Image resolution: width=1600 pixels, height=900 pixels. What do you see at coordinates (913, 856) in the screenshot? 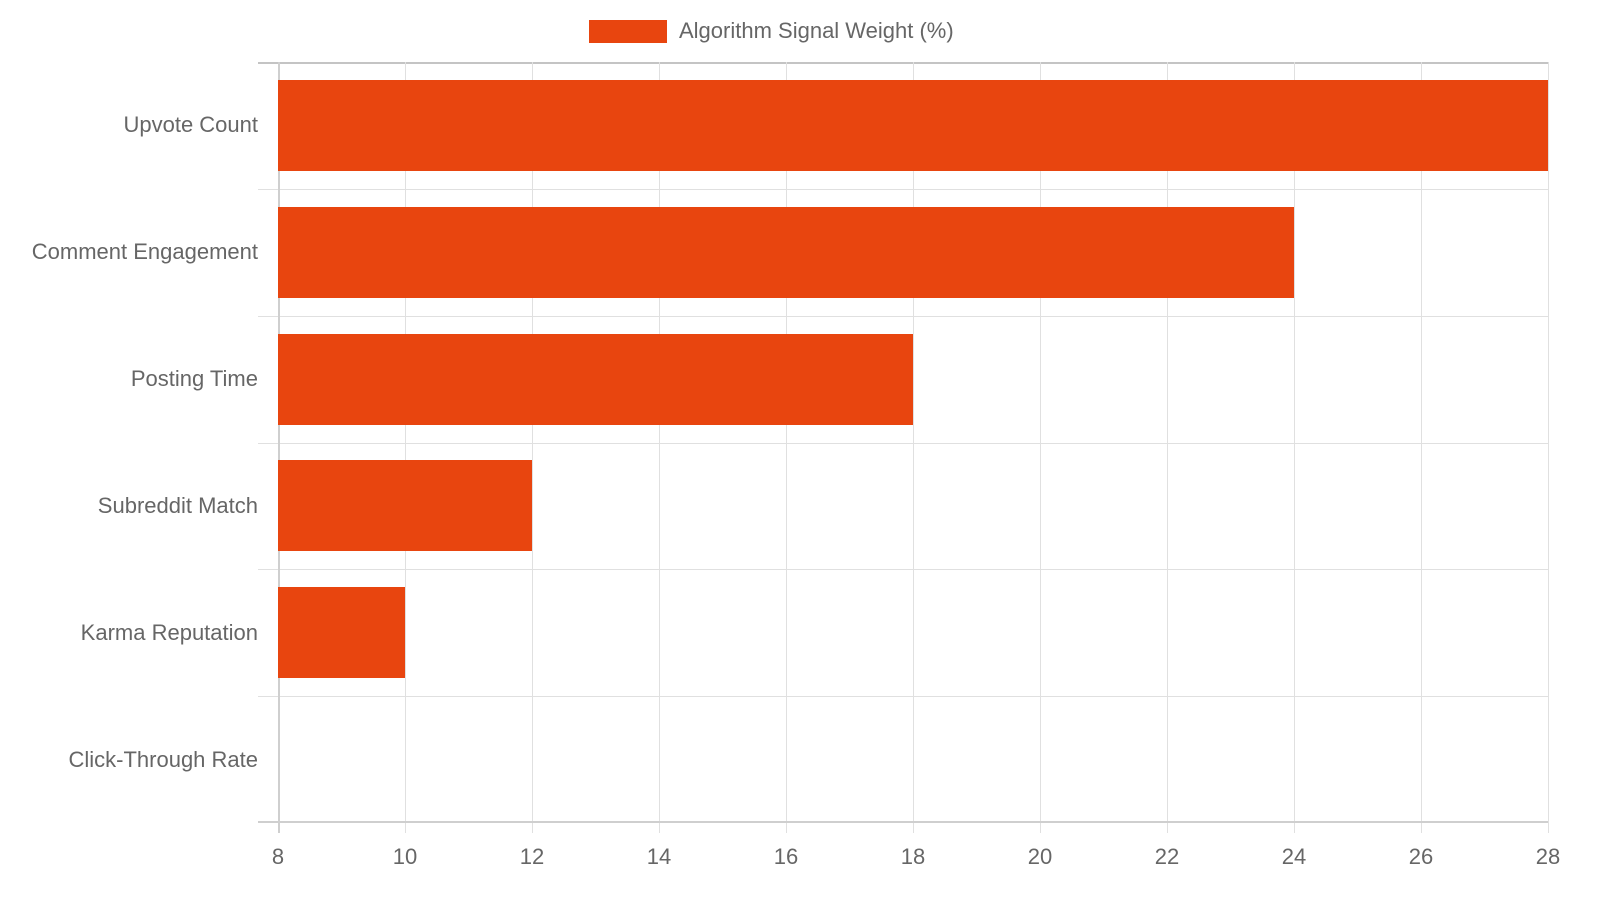
I see `x-tick-label: 18` at bounding box center [913, 856].